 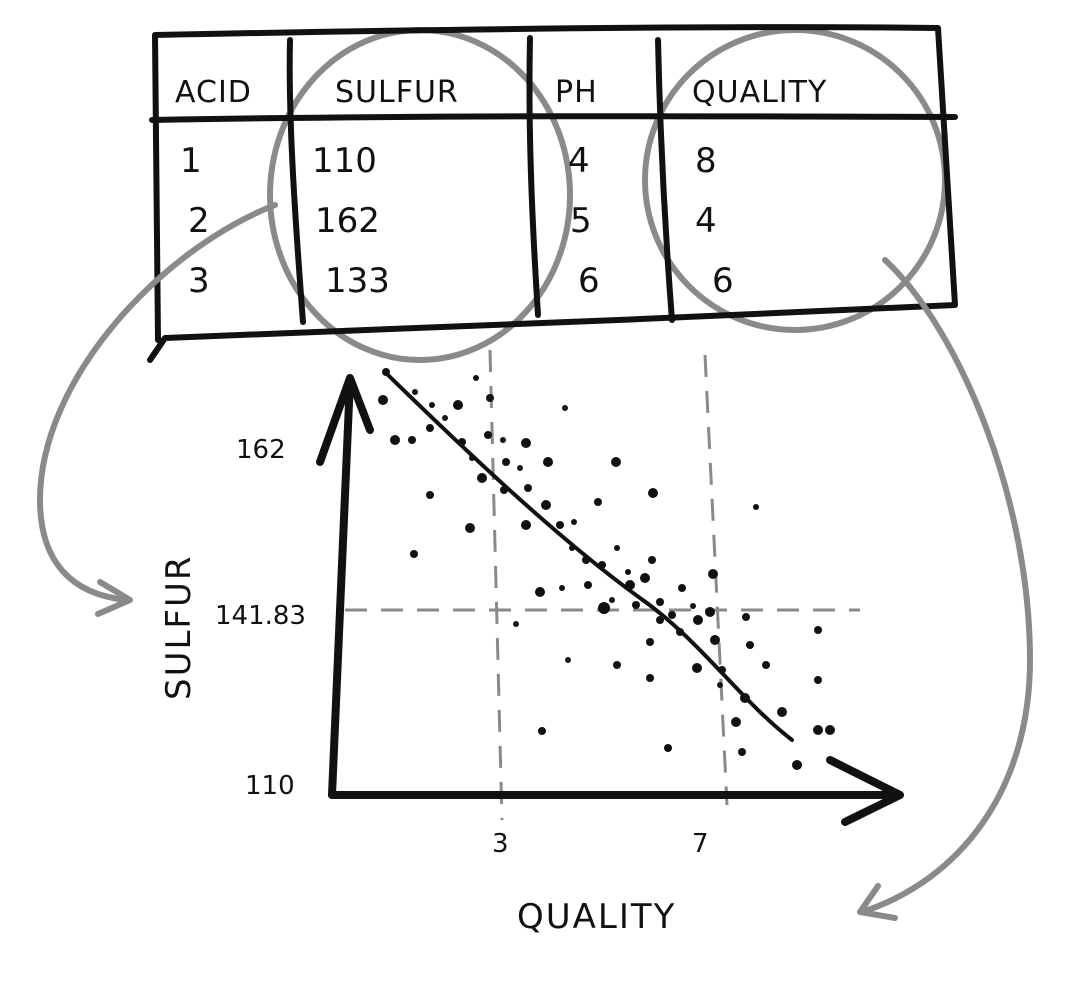 I want to click on left-curved-arrow, so click(x=157, y=402).